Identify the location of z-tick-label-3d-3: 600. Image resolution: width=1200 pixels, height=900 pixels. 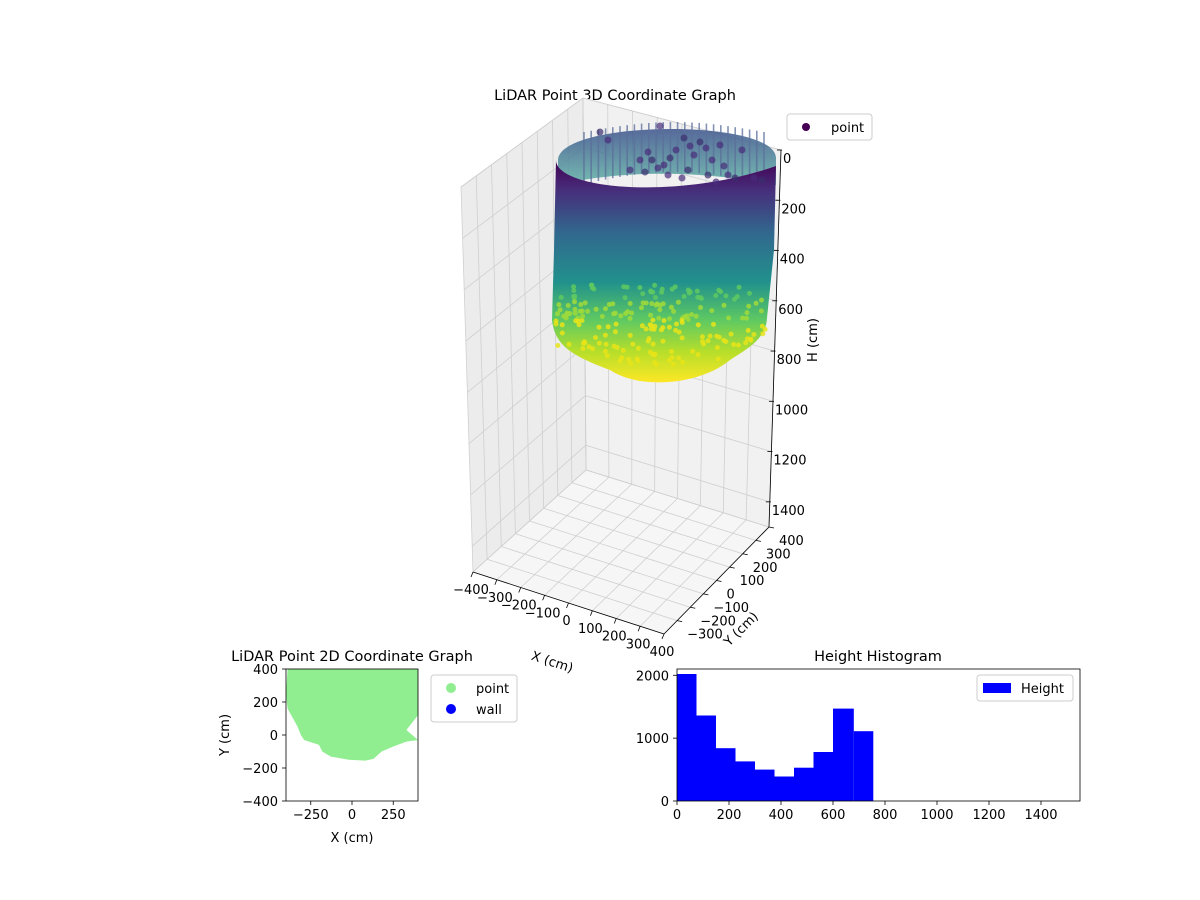
(790, 310).